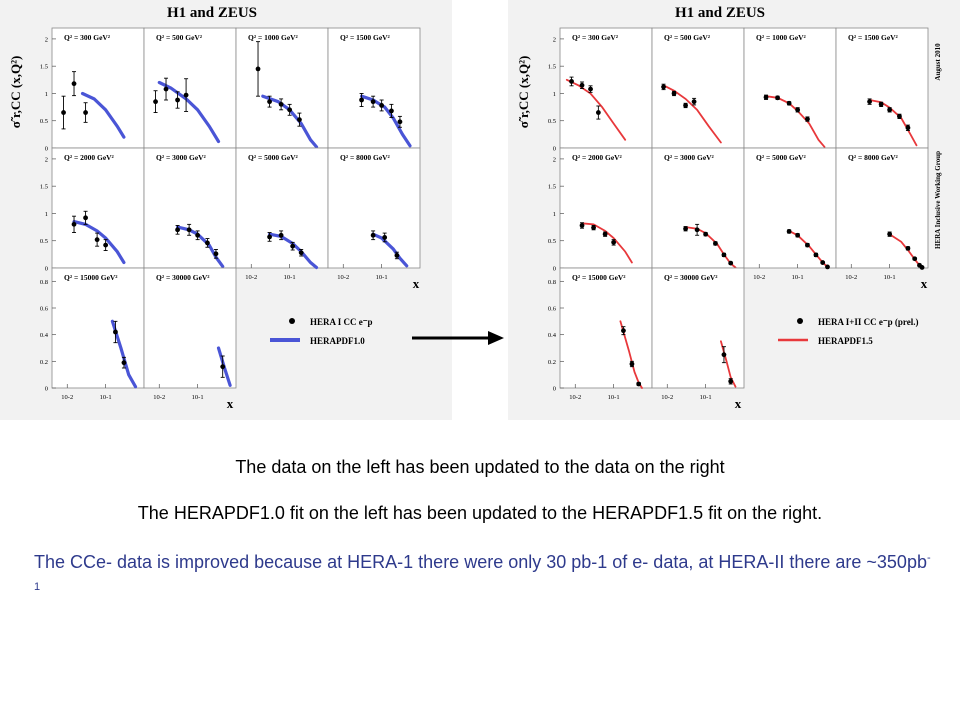 This screenshot has height=720, width=960. What do you see at coordinates (868, 322) in the screenshot?
I see `legend-data-label: HERA I+II CC e⁻p (prel.)` at bounding box center [868, 322].